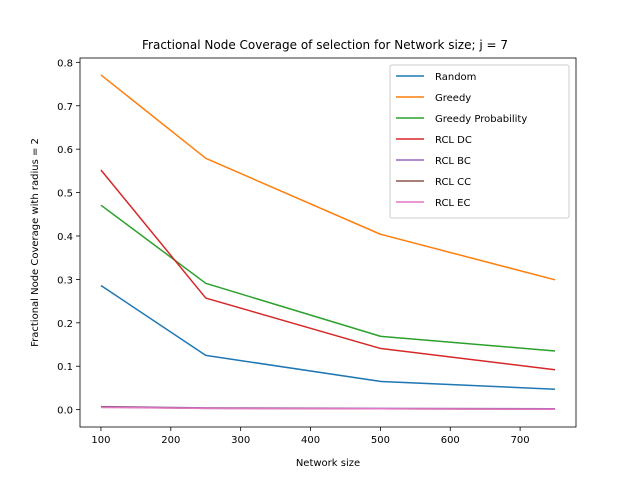  I want to click on y-axis-ticks: 0.0 0.1 0.2 0.3 0.4 0.5 0.6 0.7 0.8, so click(68, 237).